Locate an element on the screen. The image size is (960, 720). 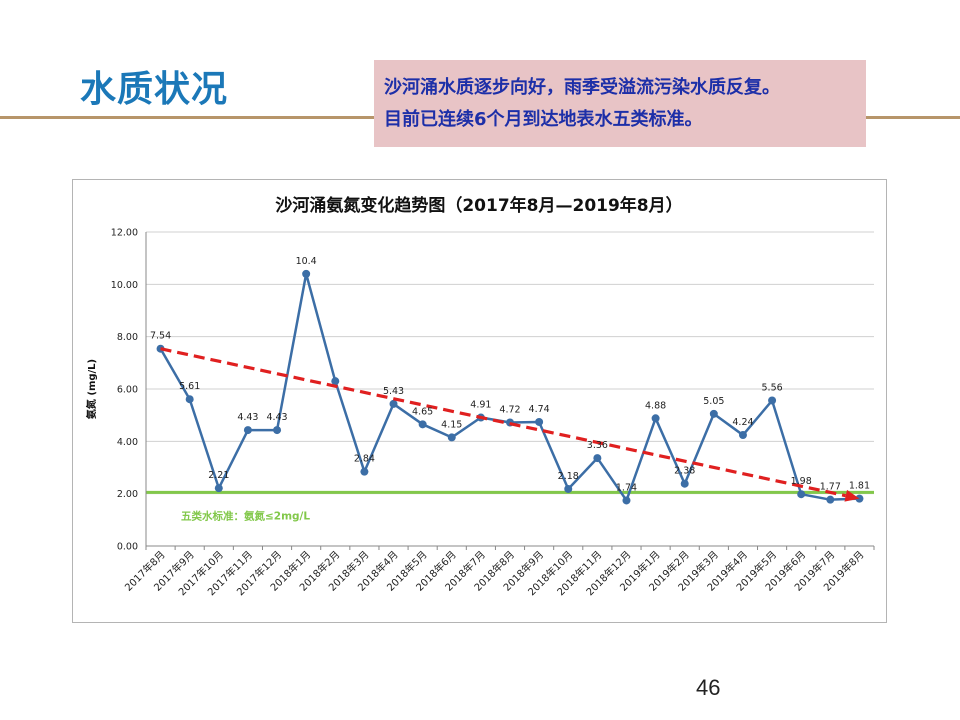
data-label: 5.56 is located at coordinates (772, 388).